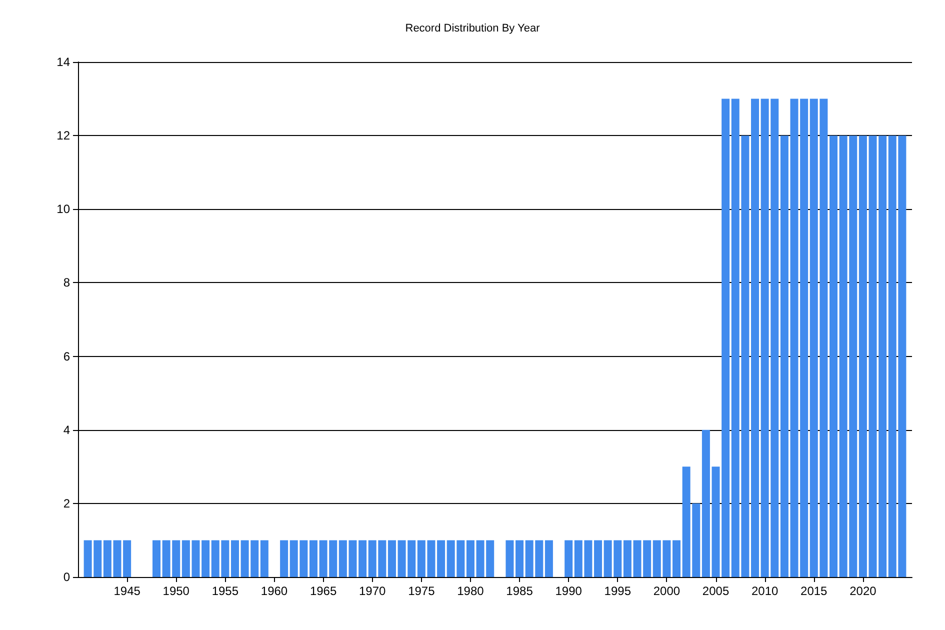  What do you see at coordinates (63, 209) in the screenshot?
I see `y-tick-label: 10` at bounding box center [63, 209].